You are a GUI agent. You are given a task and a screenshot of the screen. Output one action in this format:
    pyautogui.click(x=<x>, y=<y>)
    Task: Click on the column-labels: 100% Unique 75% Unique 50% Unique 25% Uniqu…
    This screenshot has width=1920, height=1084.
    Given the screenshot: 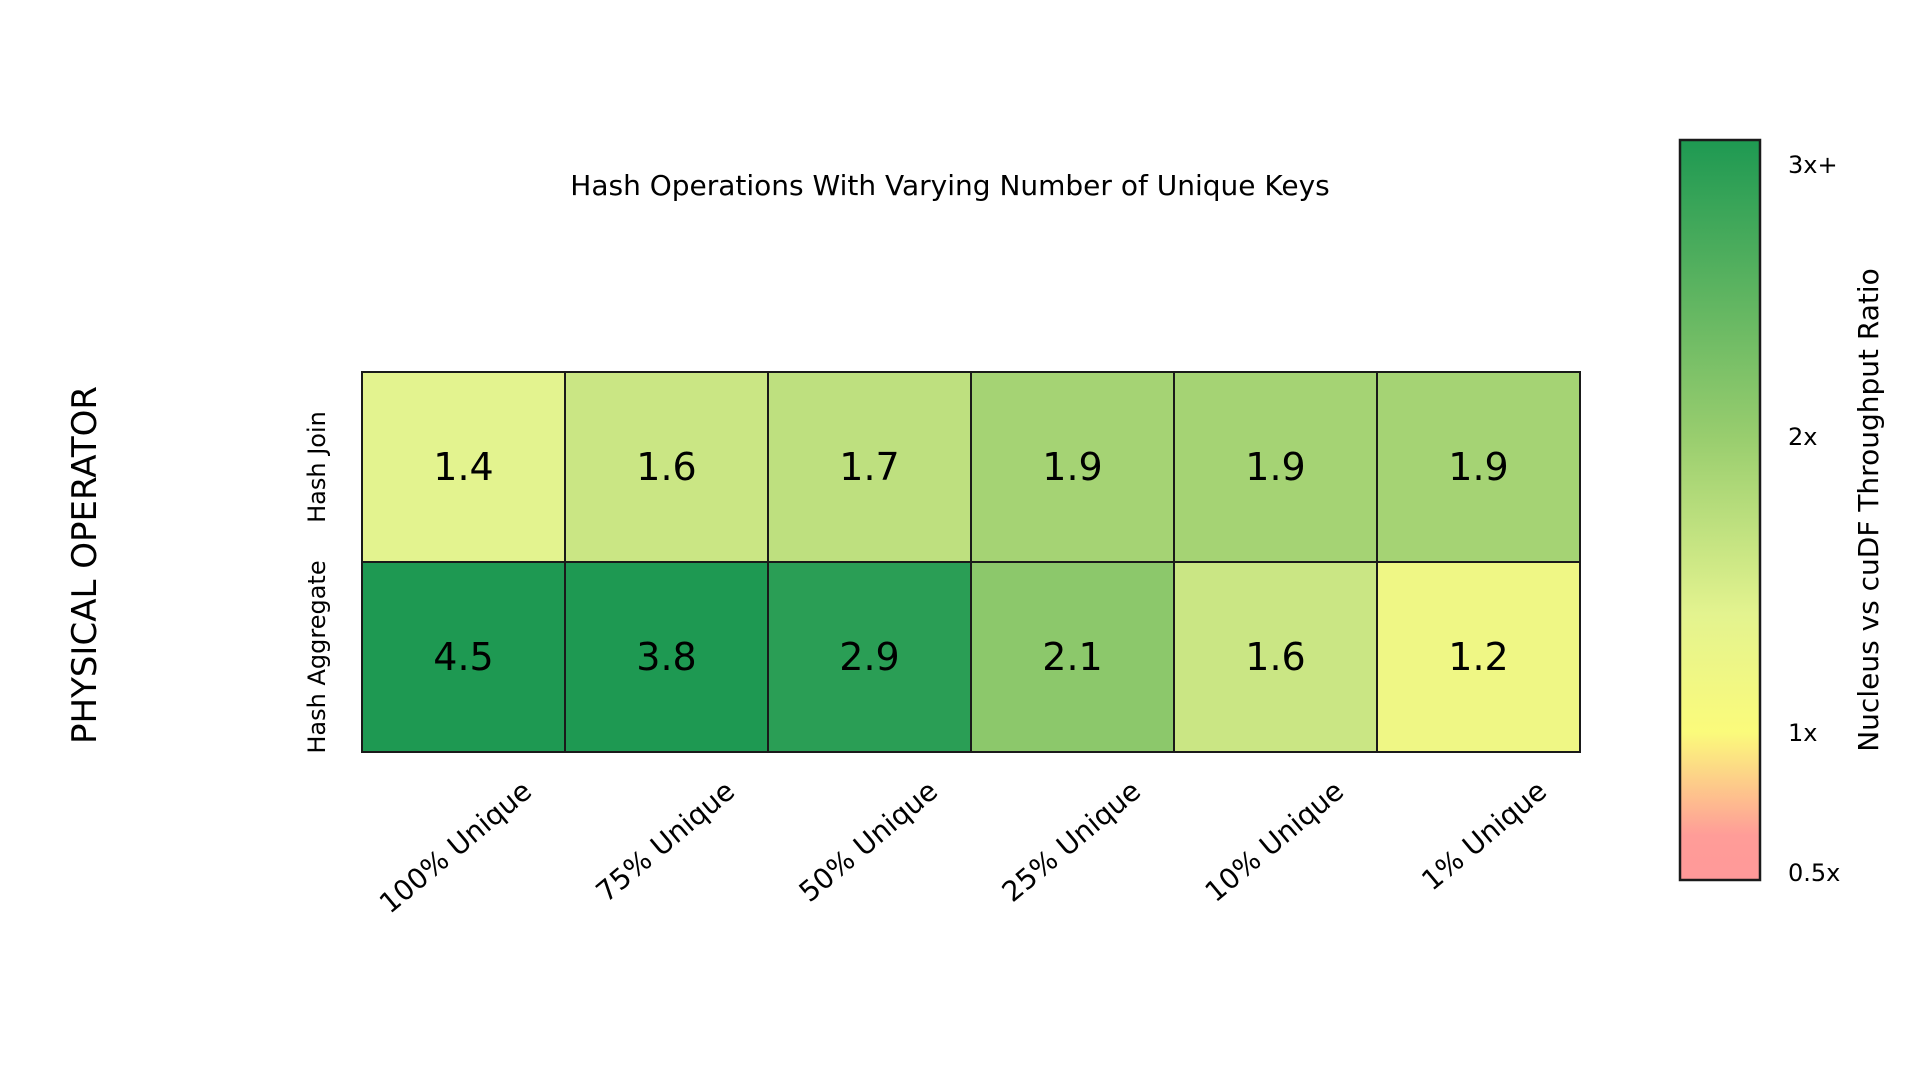 What is the action you would take?
    pyautogui.click(x=963, y=847)
    